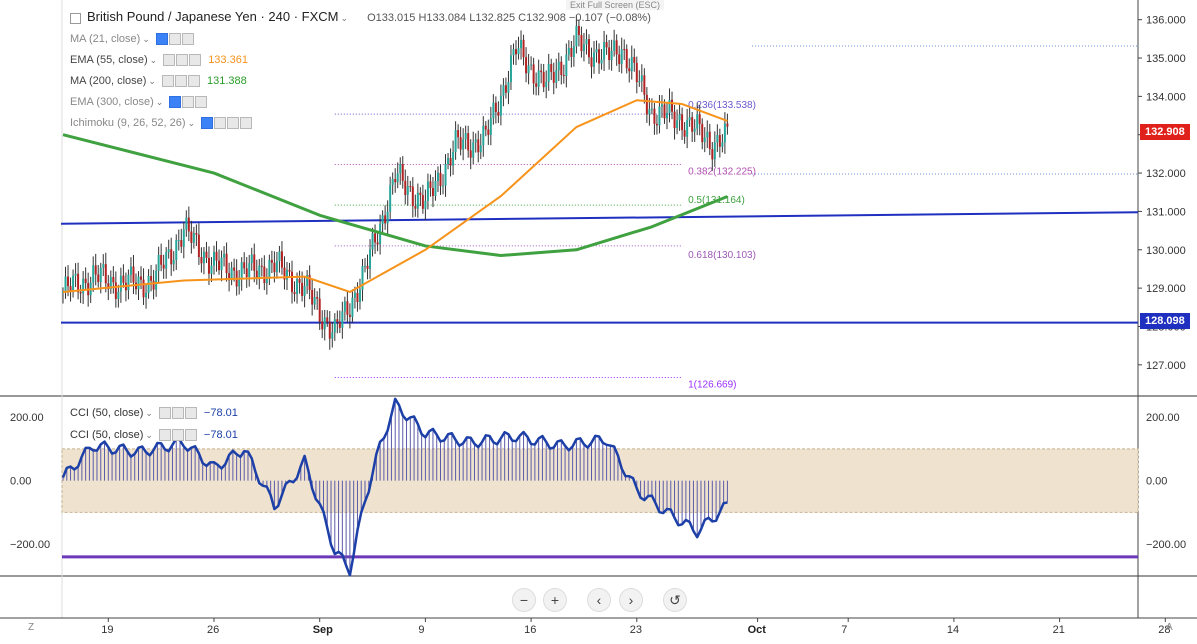 Image resolution: width=1197 pixels, height=644 pixels. Describe the element at coordinates (615, 5) in the screenshot. I see `exit-full-screen-label: Exit Full Screen (ESC)` at that location.